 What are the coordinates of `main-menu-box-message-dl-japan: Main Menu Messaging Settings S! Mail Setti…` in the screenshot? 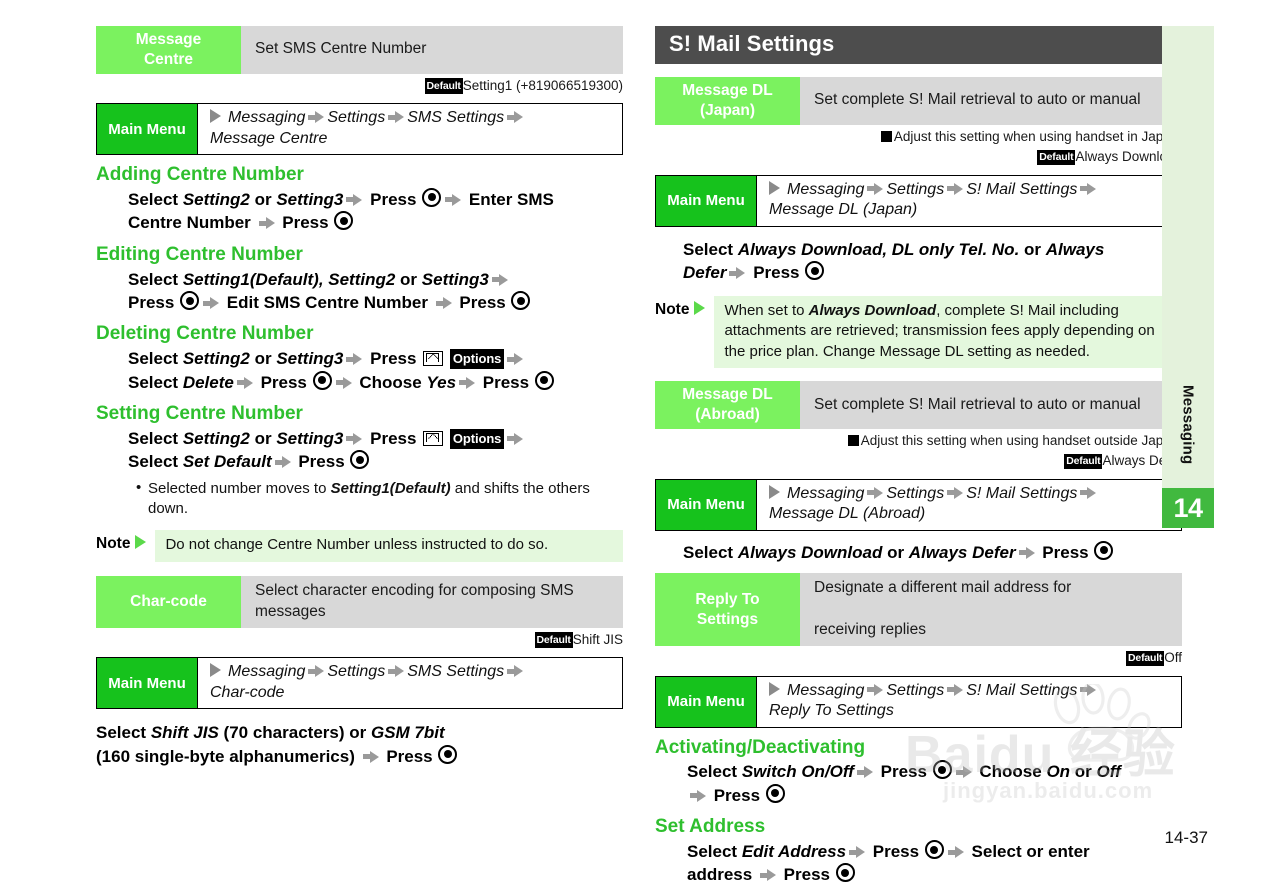 It's located at (918, 200).